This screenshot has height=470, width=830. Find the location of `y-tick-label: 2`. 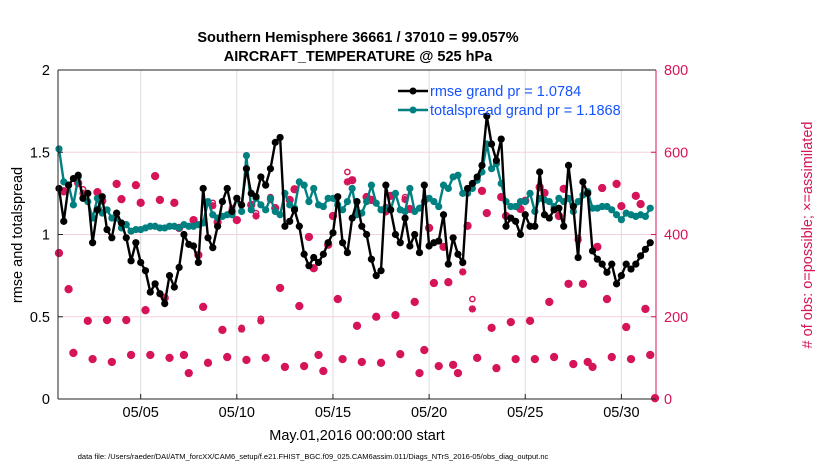

y-tick-label: 2 is located at coordinates (46, 71).